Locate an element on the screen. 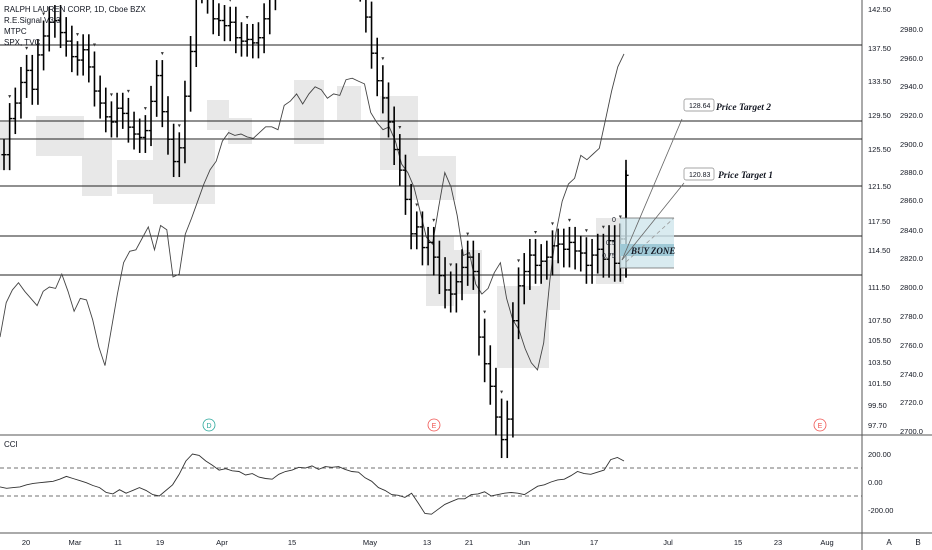 This screenshot has width=932, height=550. time-axis: 20 Mar 11 19 Apr 15 May 13 21 Jun 17 Jul 15 23 Aug is located at coordinates (428, 542).